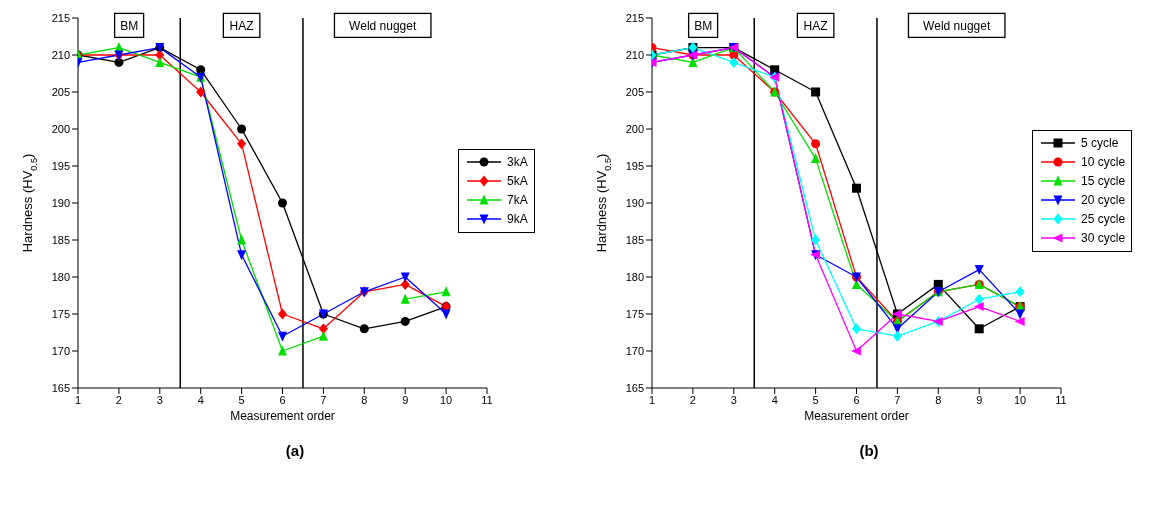 This screenshot has height=513, width=1164. What do you see at coordinates (517, 162) in the screenshot?
I see `legend-label: 3kA` at bounding box center [517, 162].